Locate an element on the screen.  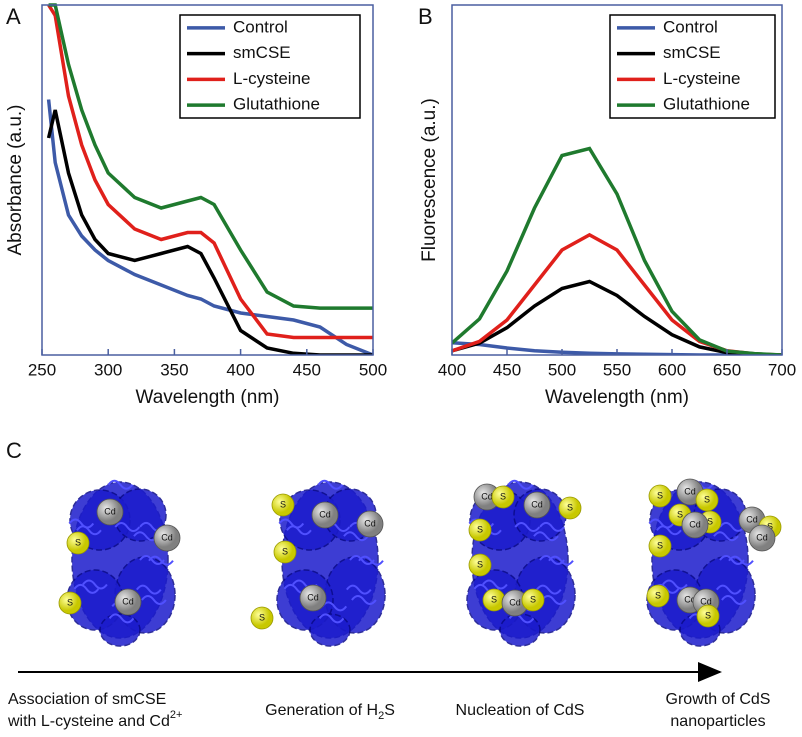
legend-label: Control is located at coordinates (260, 26).